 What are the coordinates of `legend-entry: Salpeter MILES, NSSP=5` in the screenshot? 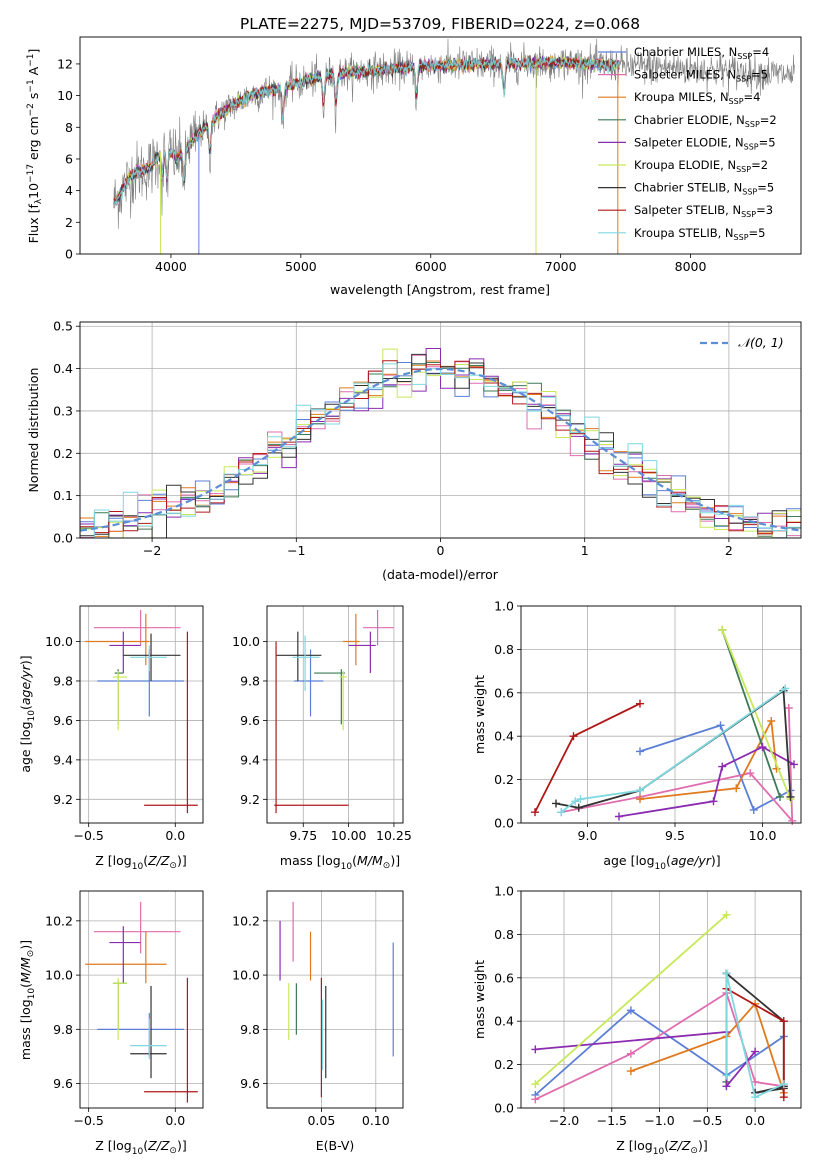 It's located at (701, 76).